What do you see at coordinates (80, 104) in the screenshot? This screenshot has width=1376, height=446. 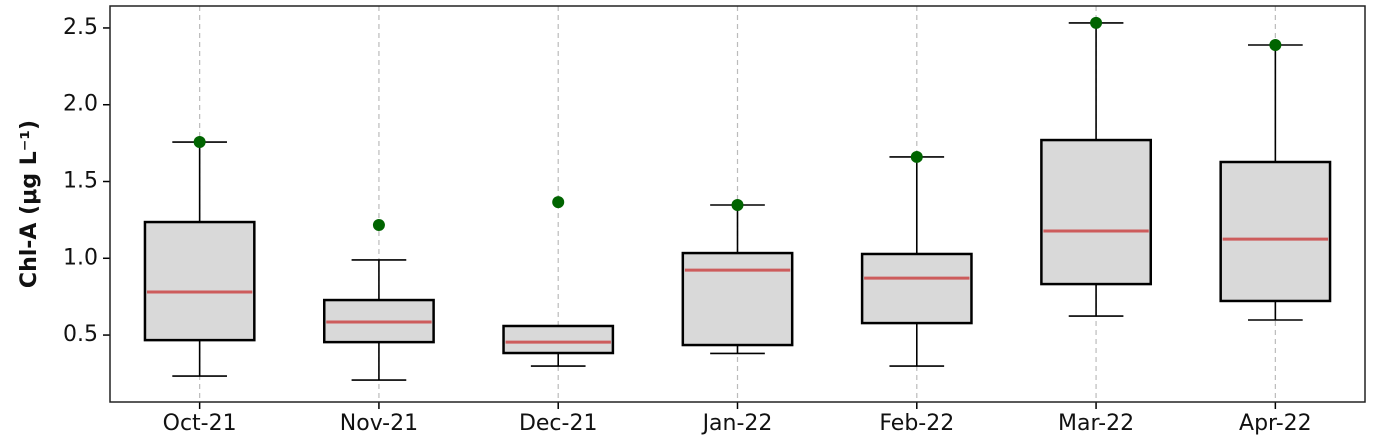 I see `y-tick-label: 2.0` at bounding box center [80, 104].